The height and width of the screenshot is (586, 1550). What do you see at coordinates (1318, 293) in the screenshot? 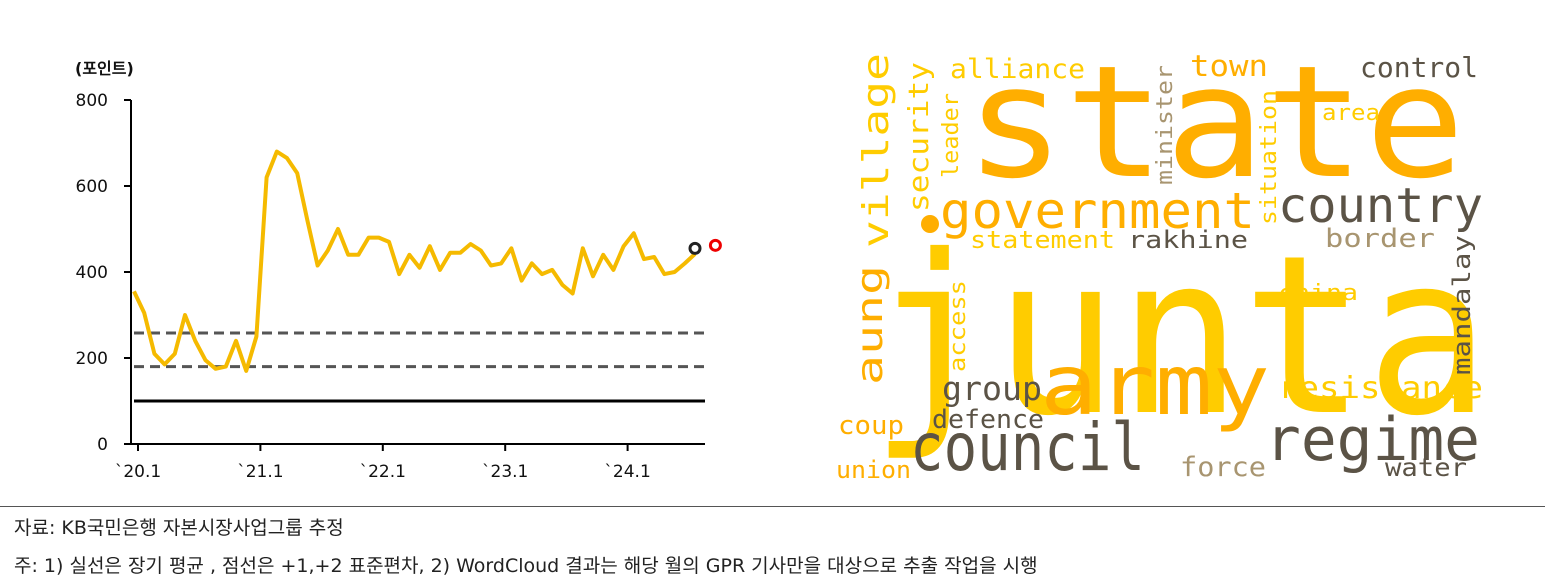
I see `word-china: china` at bounding box center [1318, 293].